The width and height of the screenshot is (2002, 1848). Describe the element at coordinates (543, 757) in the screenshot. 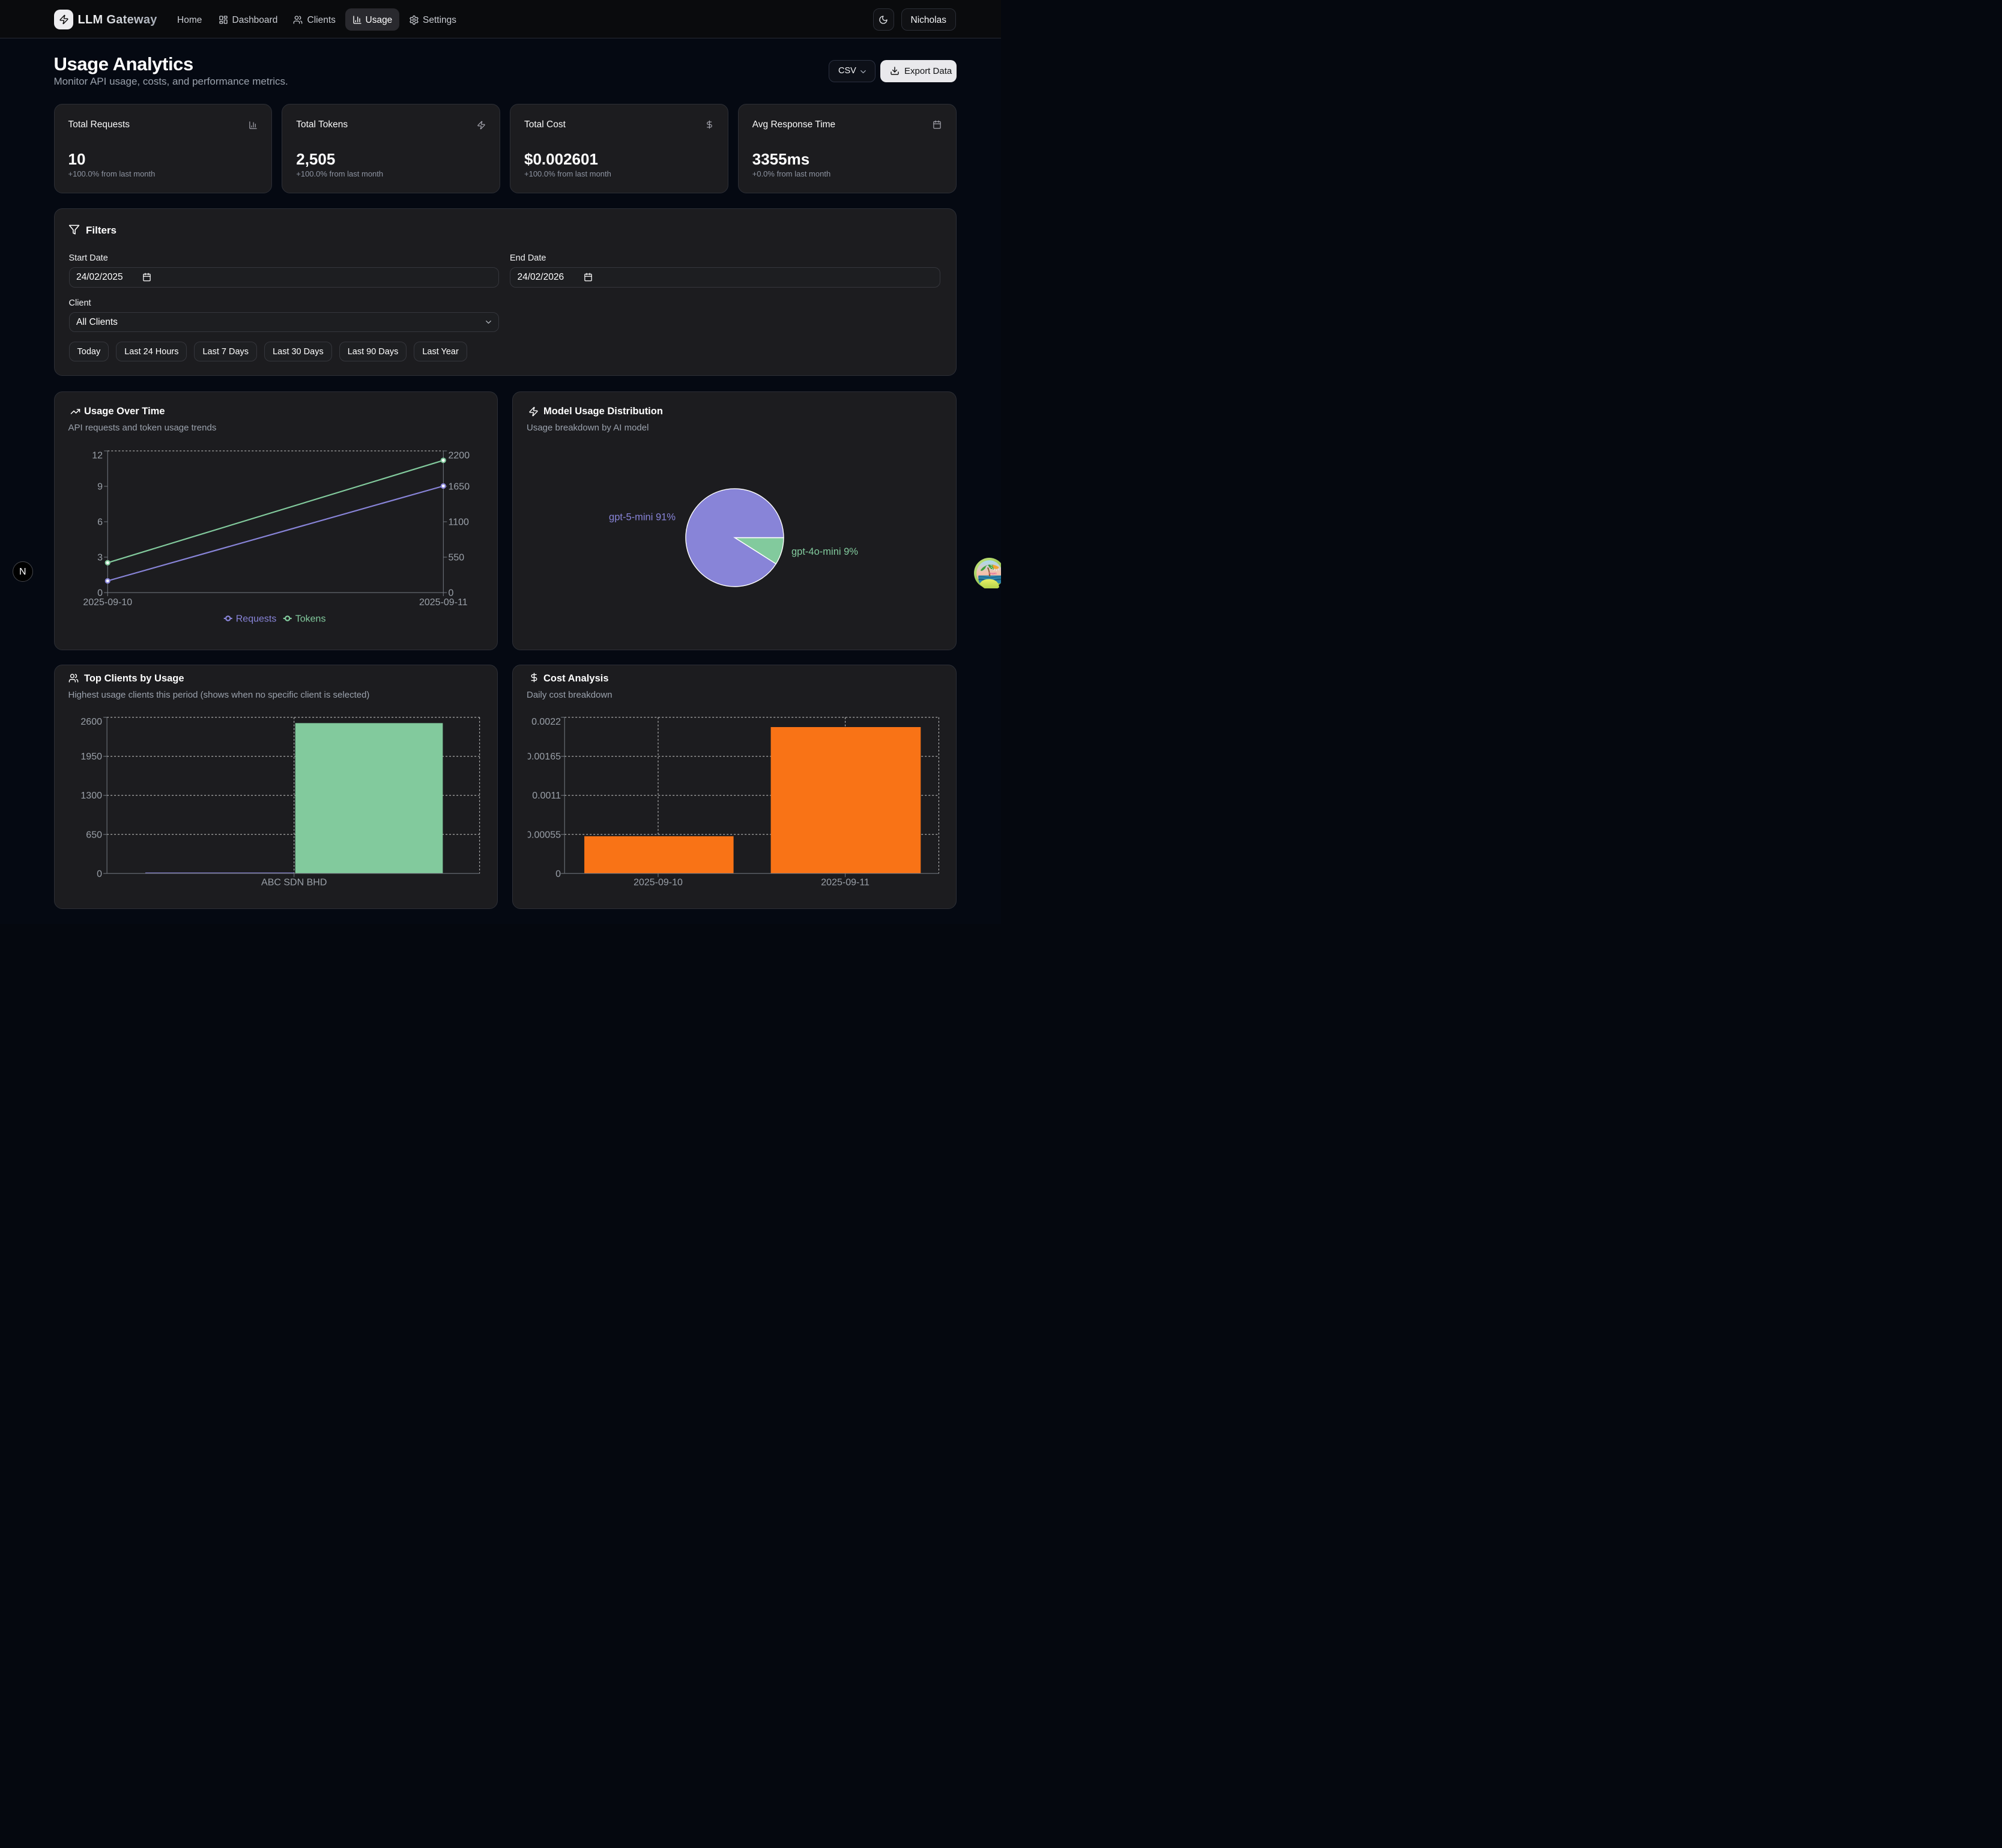

I see `svg-text: 0.00165` at that location.